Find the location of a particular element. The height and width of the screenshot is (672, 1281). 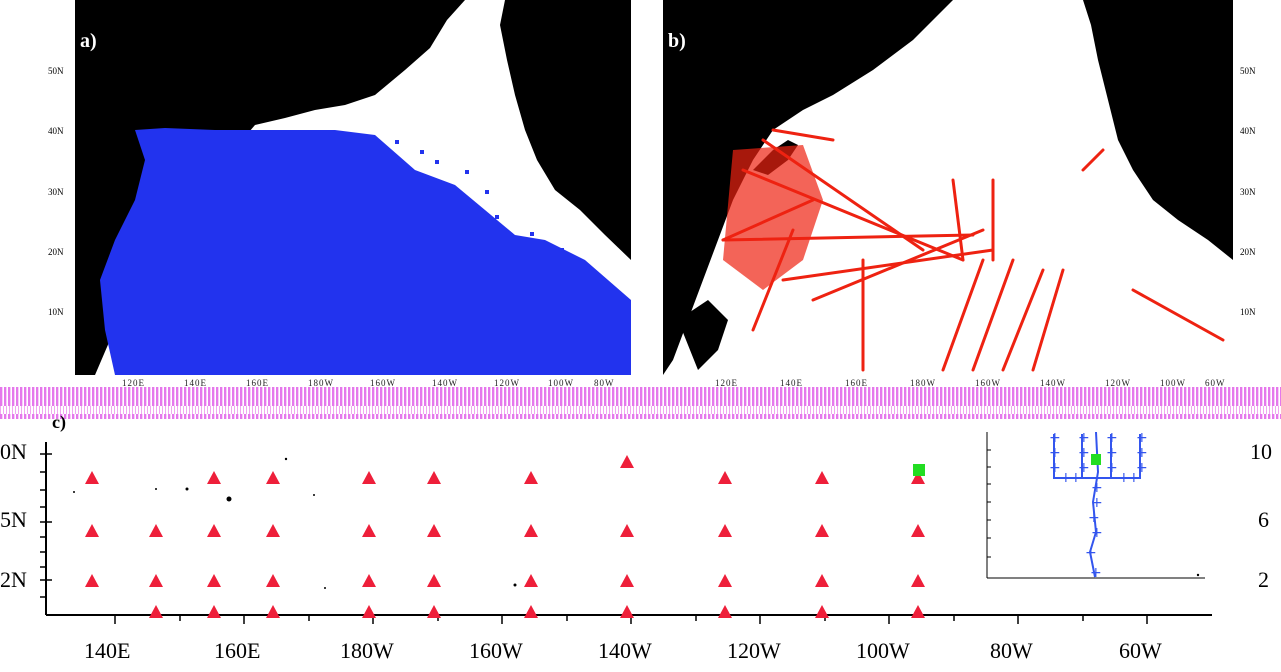

panel-c-label: c) is located at coordinates (59, 422).